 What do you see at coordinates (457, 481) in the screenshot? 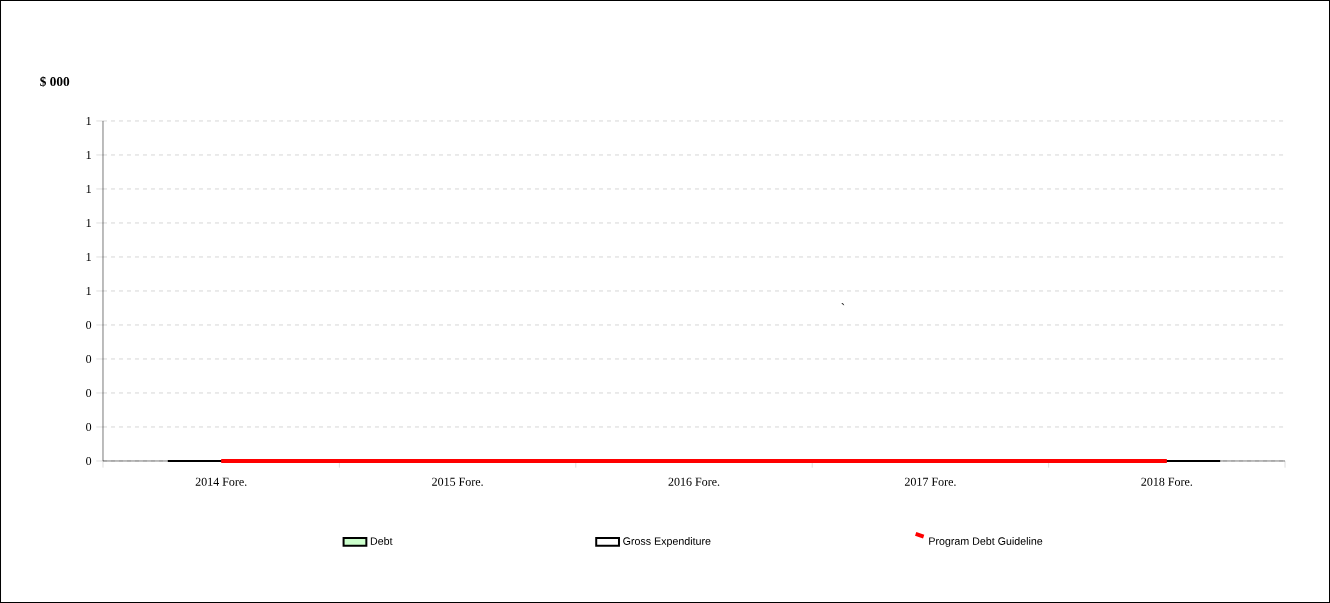
I see `x-tick-label: 2015 Fore.` at bounding box center [457, 481].